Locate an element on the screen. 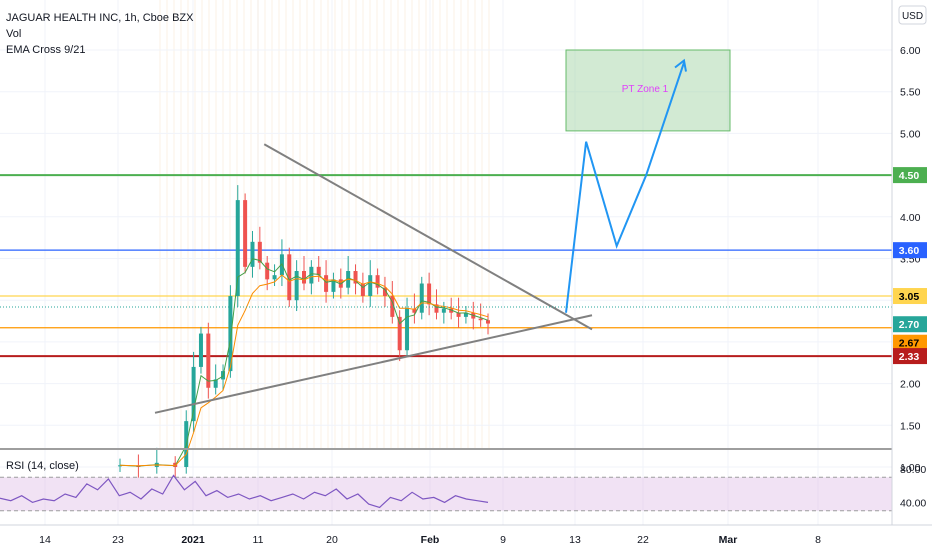 Image resolution: width=932 pixels, height=555 pixels. price-label-box-2.67 is located at coordinates (910, 342).